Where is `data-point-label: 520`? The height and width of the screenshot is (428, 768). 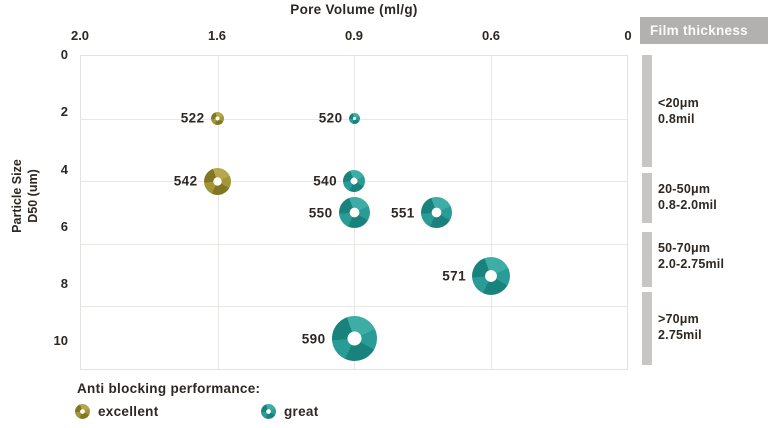
data-point-label: 520 is located at coordinates (330, 118).